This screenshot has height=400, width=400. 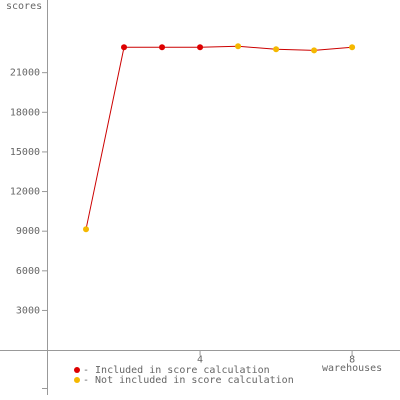 What do you see at coordinates (188, 380) in the screenshot?
I see `legend-label: - Not included in score calculation` at bounding box center [188, 380].